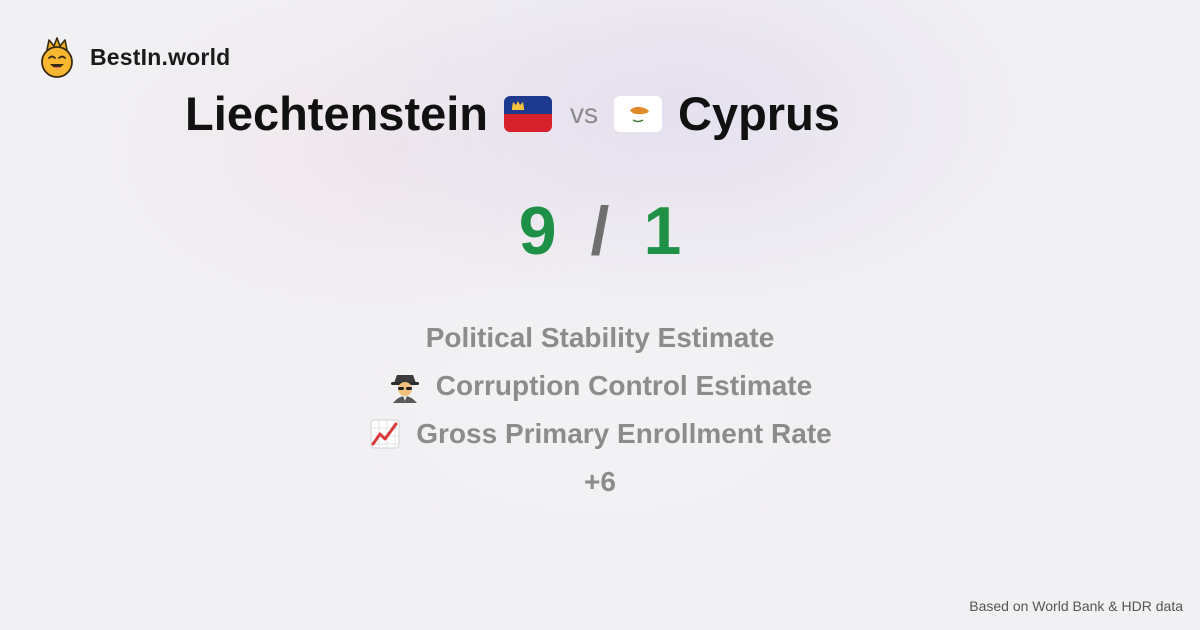  What do you see at coordinates (638, 113) in the screenshot?
I see `cyprus-flag-icon` at bounding box center [638, 113].